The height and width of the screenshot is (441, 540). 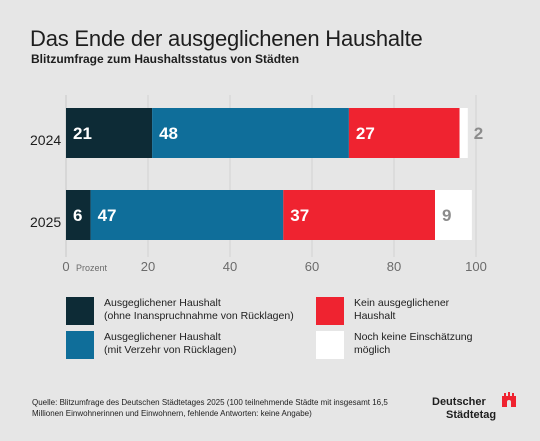 I want to click on legend-item-kein-ausgeglichen: Kein ausgeglichener Haushalt, so click(x=382, y=311).